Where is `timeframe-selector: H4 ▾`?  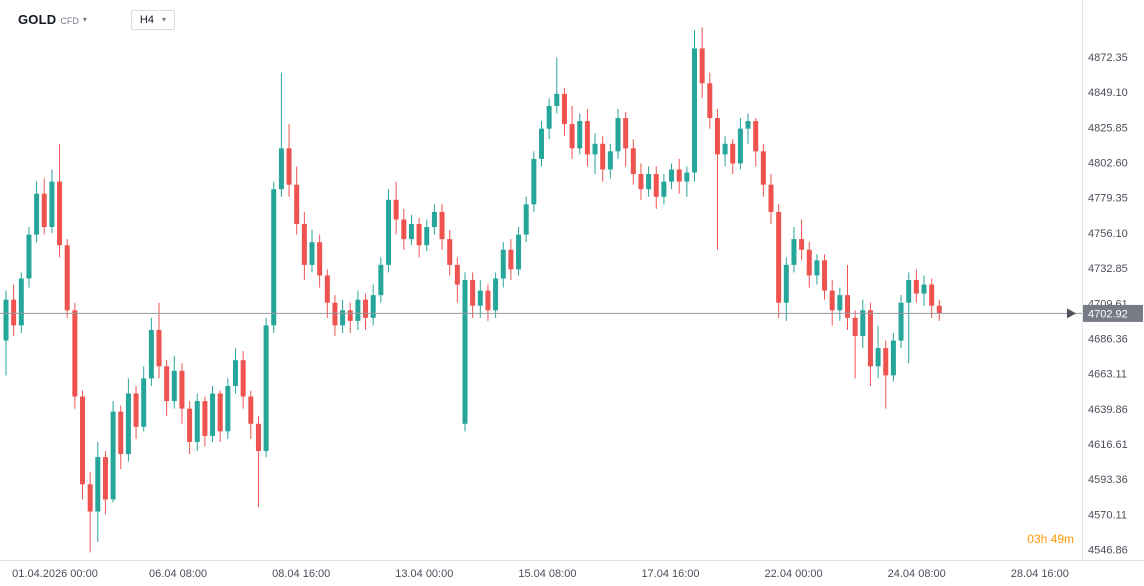 timeframe-selector: H4 ▾ is located at coordinates (152, 19).